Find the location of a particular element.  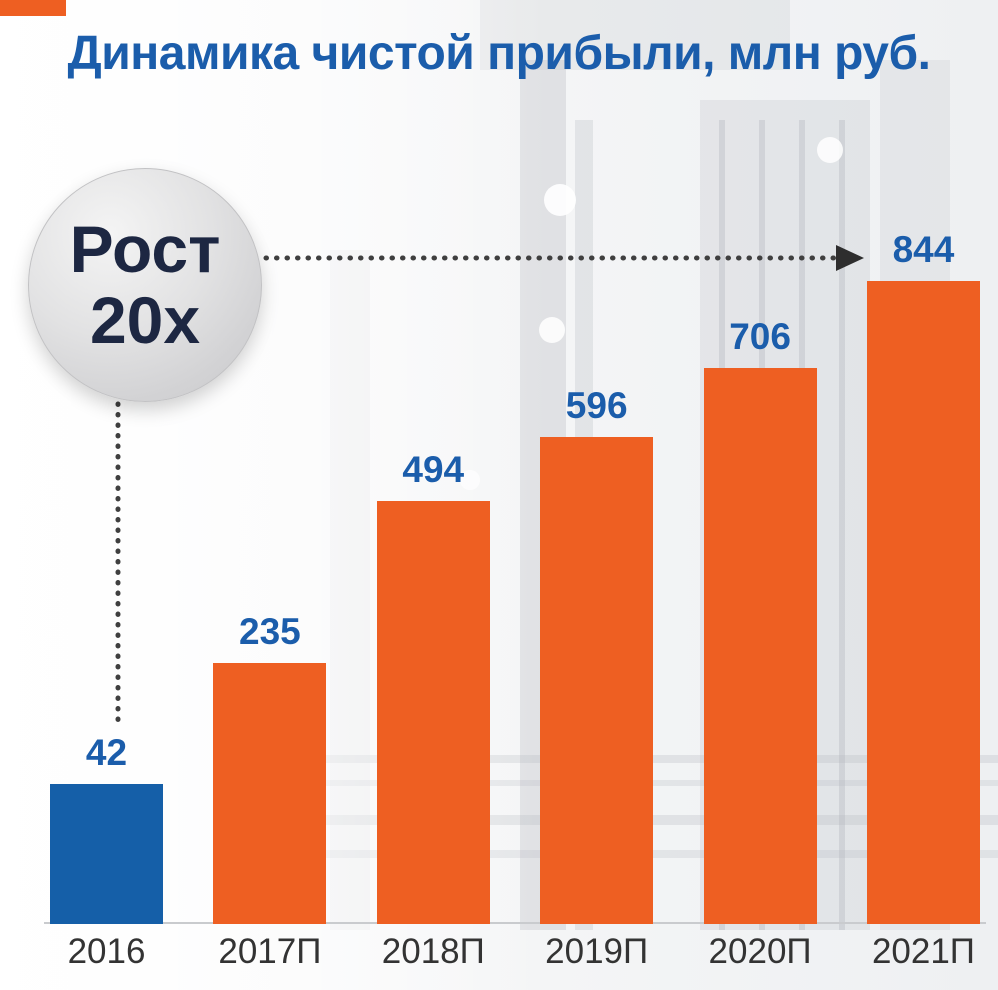

growth-annotation-circle: Рост 20х is located at coordinates (145, 285).